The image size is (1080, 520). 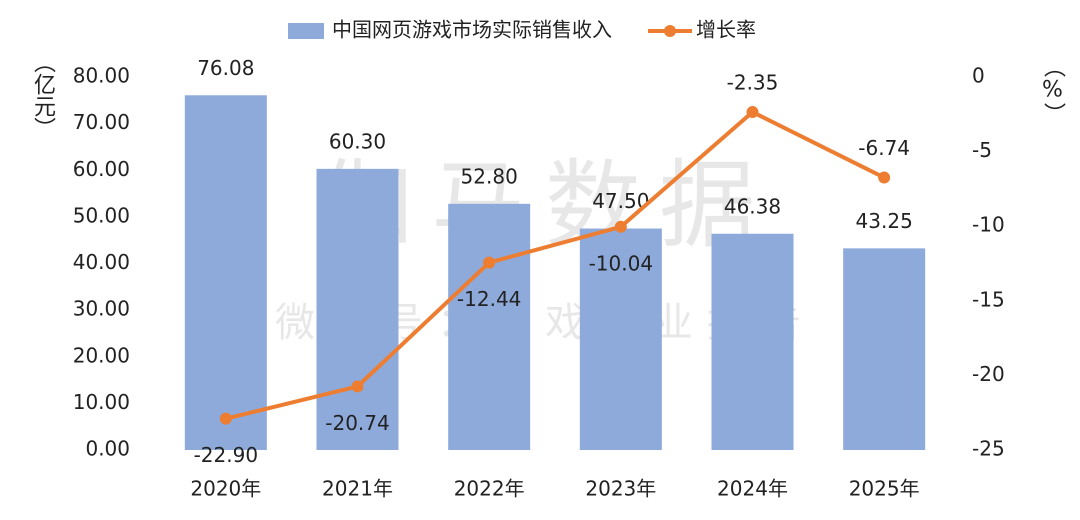 What do you see at coordinates (225, 489) in the screenshot?
I see `x-tick-label: 2020年` at bounding box center [225, 489].